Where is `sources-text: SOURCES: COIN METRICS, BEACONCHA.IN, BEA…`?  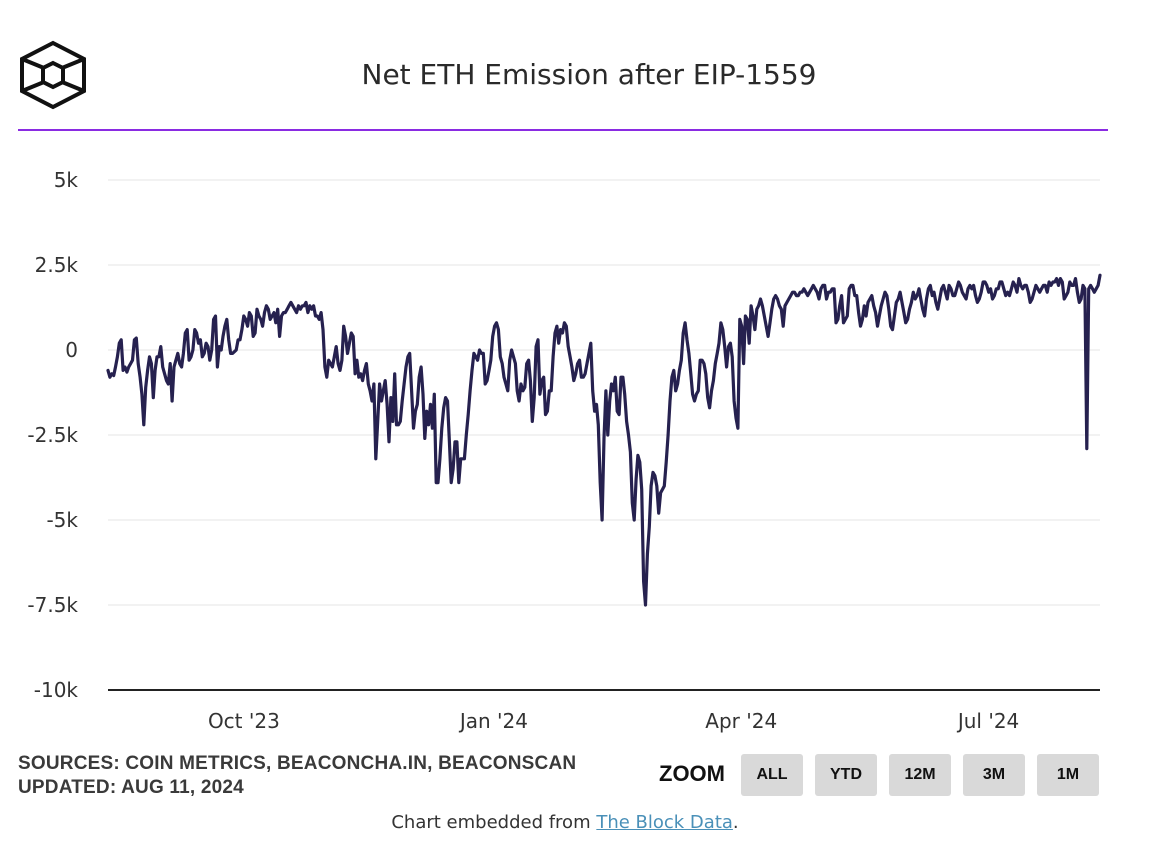
sources-text: SOURCES: COIN METRICS, BEACONCHA.IN, BEA… is located at coordinates (297, 763).